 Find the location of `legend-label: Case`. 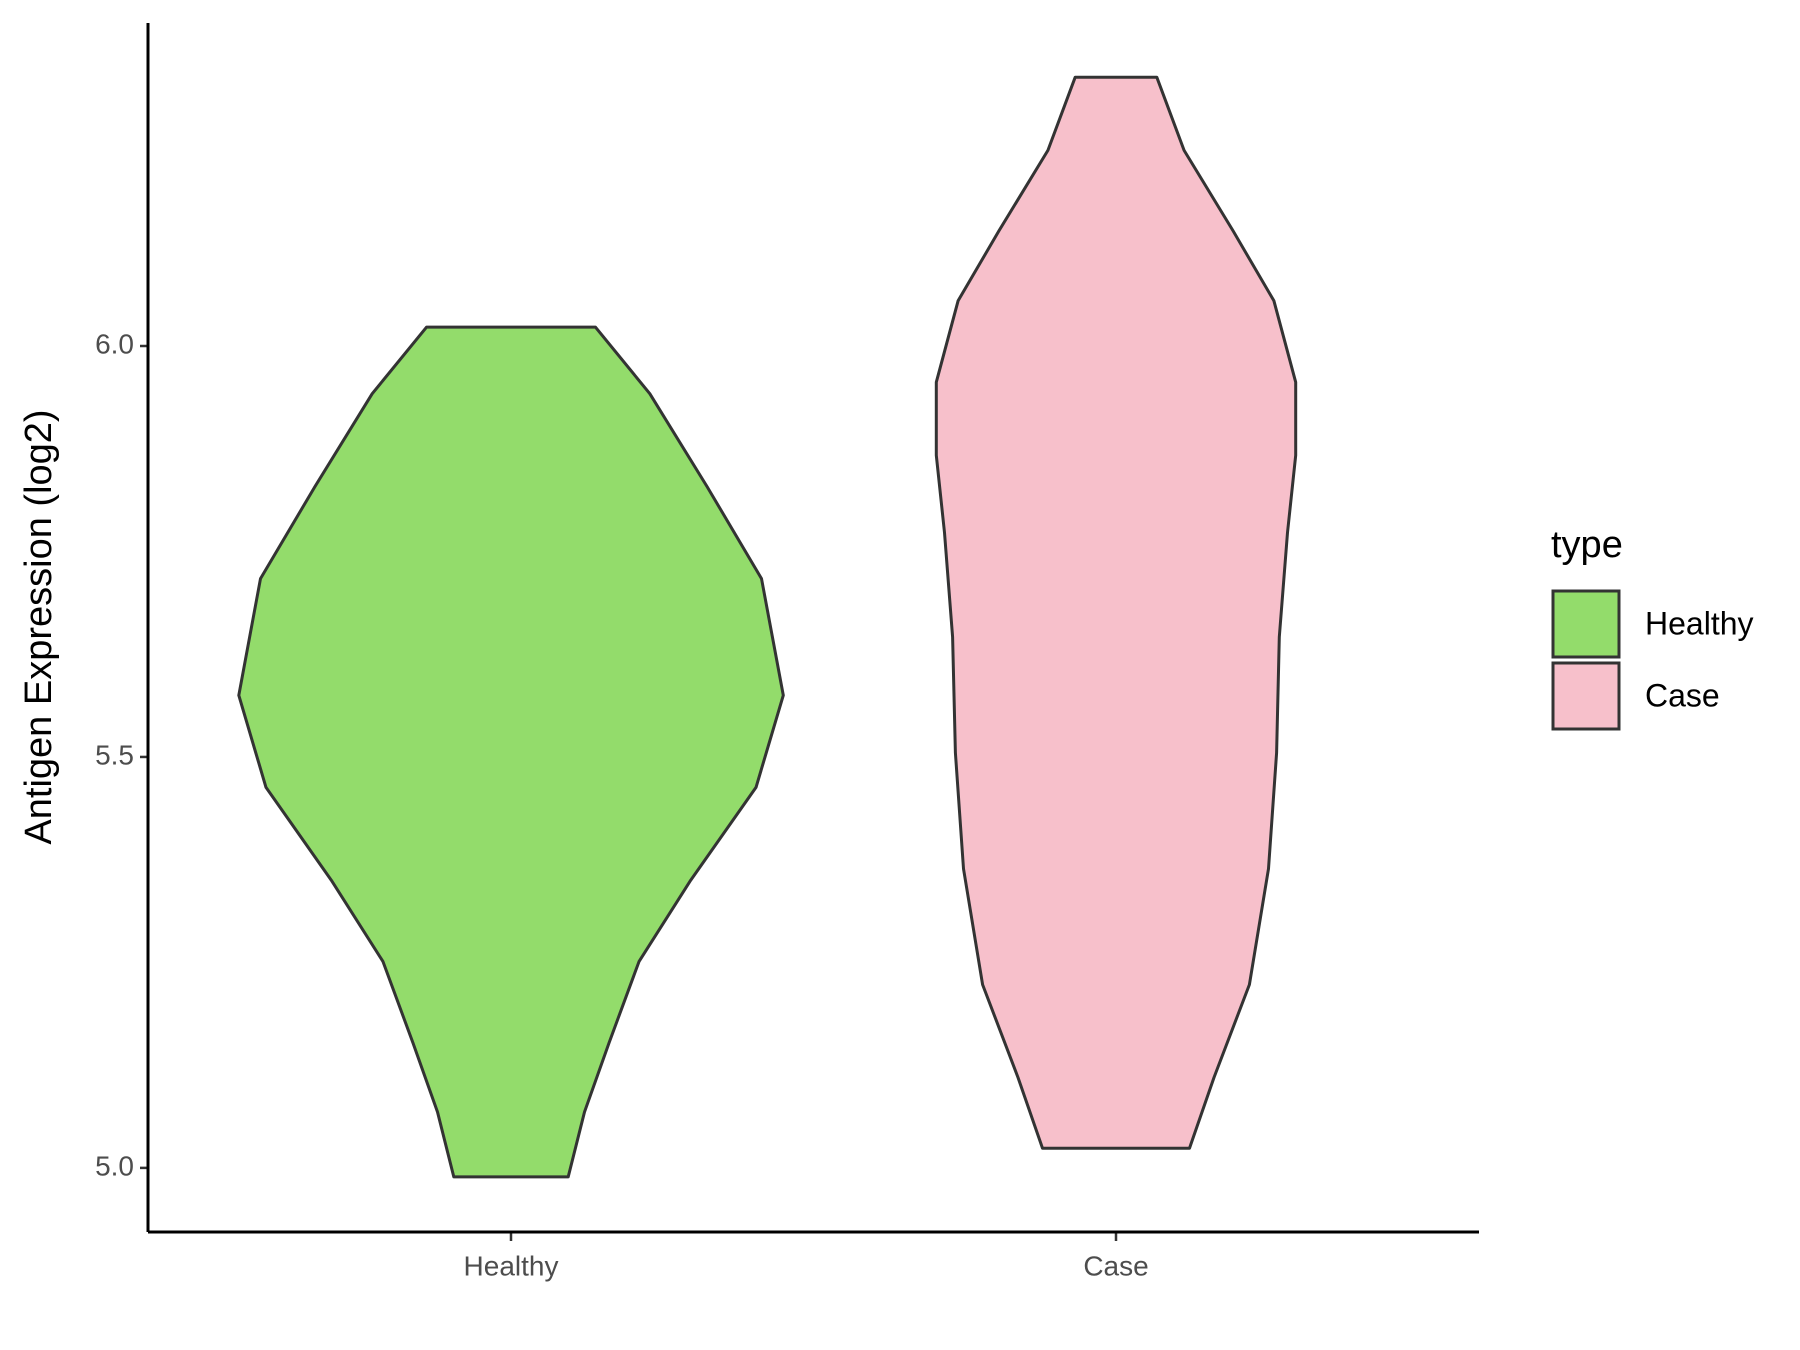

legend-label: Case is located at coordinates (1682, 695).